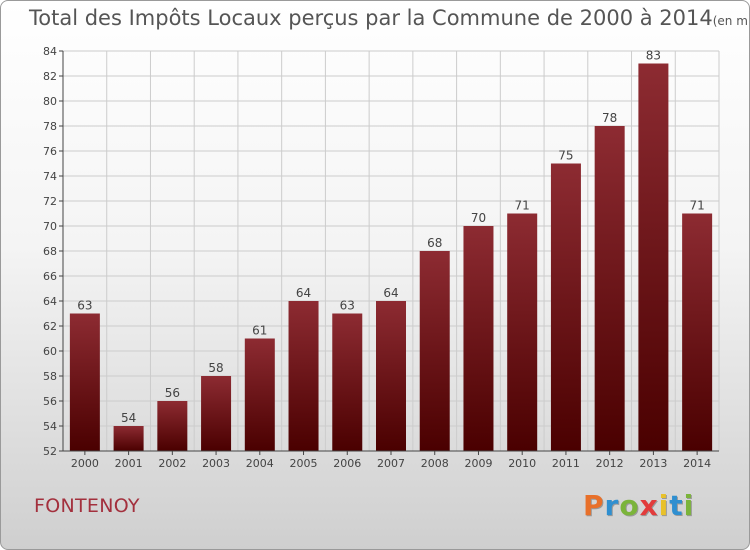  What do you see at coordinates (565, 156) in the screenshot?
I see `value-label: 75` at bounding box center [565, 156].